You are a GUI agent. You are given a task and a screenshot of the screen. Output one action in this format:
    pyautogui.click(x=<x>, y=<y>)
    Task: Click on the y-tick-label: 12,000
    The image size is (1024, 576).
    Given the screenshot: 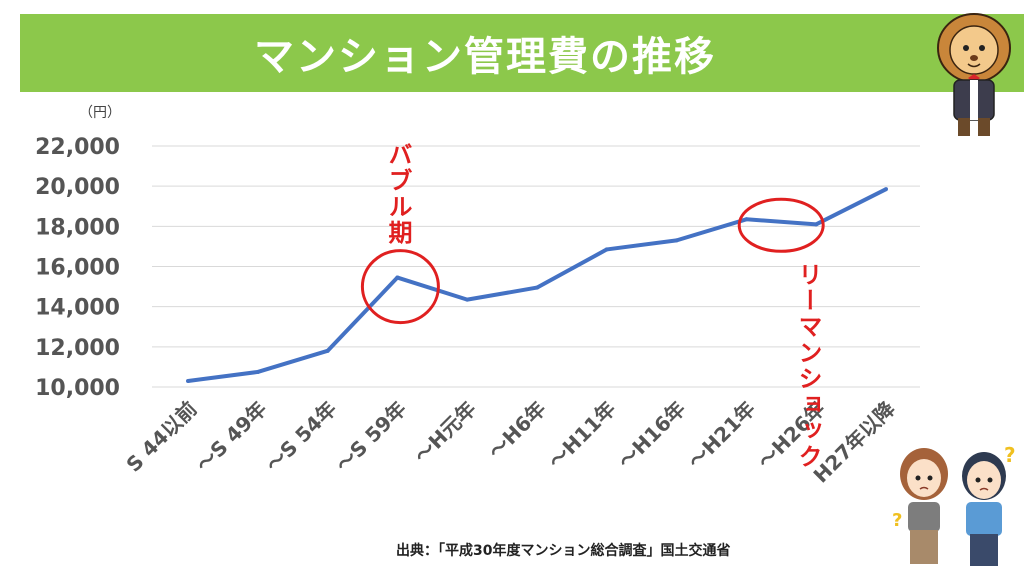 What is the action you would take?
    pyautogui.click(x=77, y=348)
    